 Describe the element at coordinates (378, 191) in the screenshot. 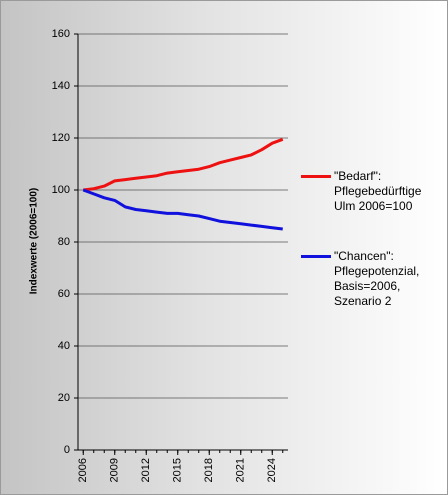

I see `legend-label: "Bedarf": Pflegebedürftige Ulm 2006=100` at that location.